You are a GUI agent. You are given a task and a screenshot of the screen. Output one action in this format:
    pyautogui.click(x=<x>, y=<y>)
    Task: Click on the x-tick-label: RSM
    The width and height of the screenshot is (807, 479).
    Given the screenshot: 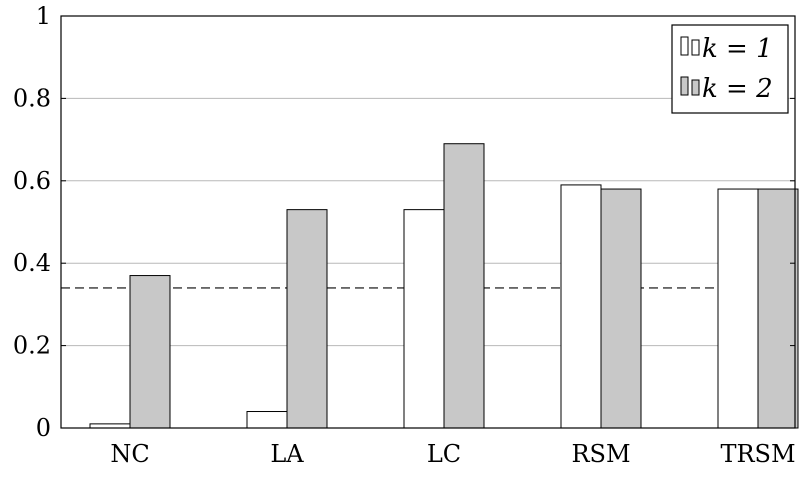 What is the action you would take?
    pyautogui.click(x=600, y=454)
    